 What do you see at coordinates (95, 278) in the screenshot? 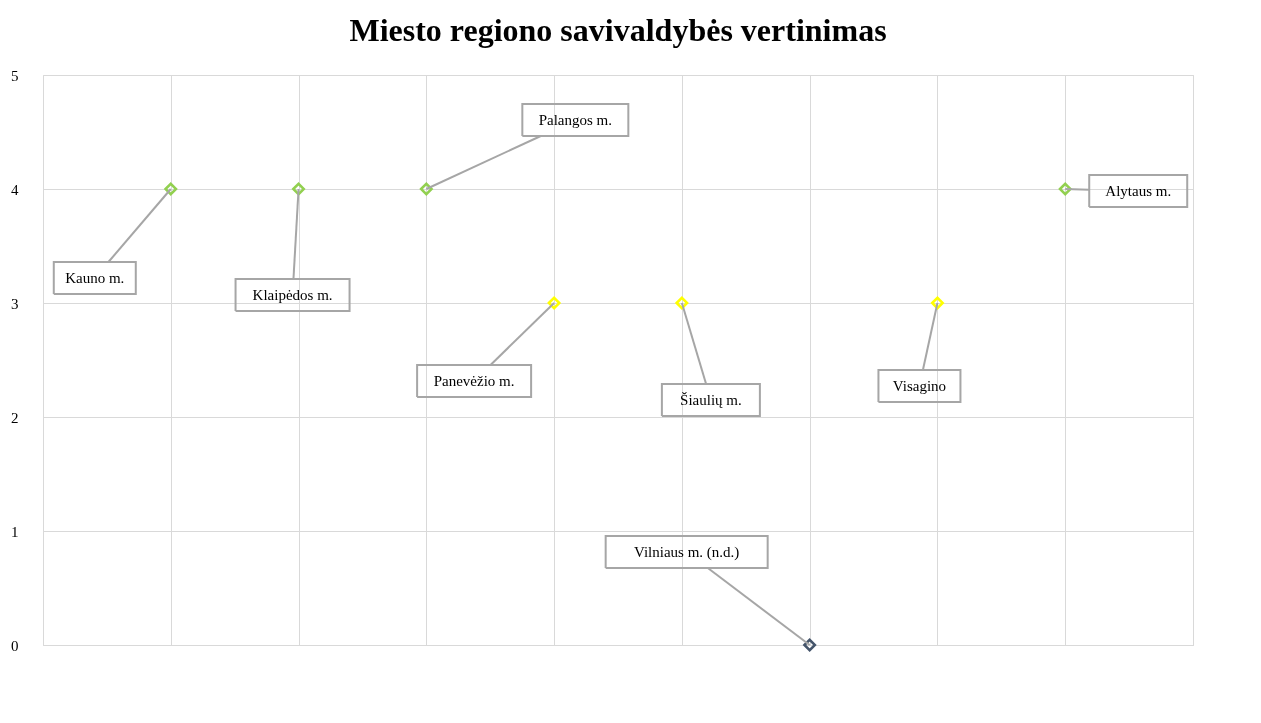
I see `annotation: Kauno m.` at bounding box center [95, 278].